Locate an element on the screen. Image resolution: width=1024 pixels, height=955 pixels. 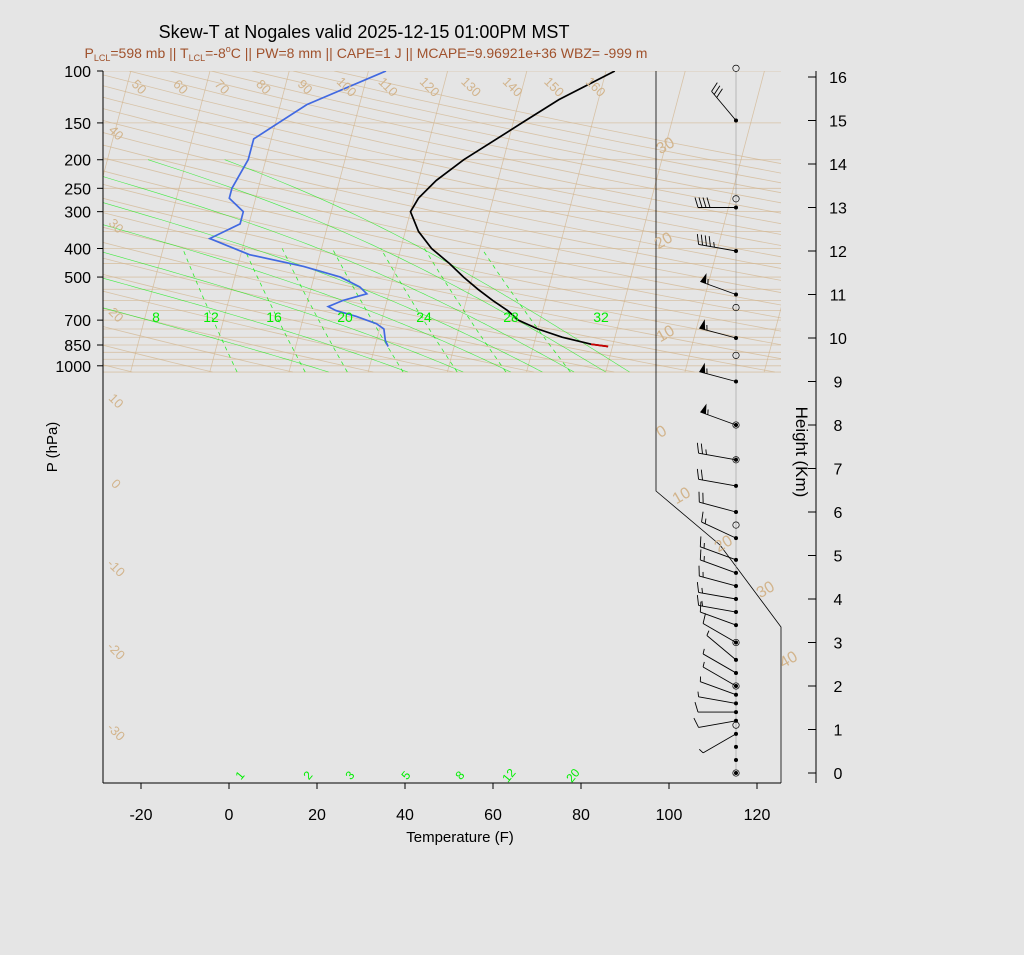
height-tick-label: 5 is located at coordinates (838, 557).